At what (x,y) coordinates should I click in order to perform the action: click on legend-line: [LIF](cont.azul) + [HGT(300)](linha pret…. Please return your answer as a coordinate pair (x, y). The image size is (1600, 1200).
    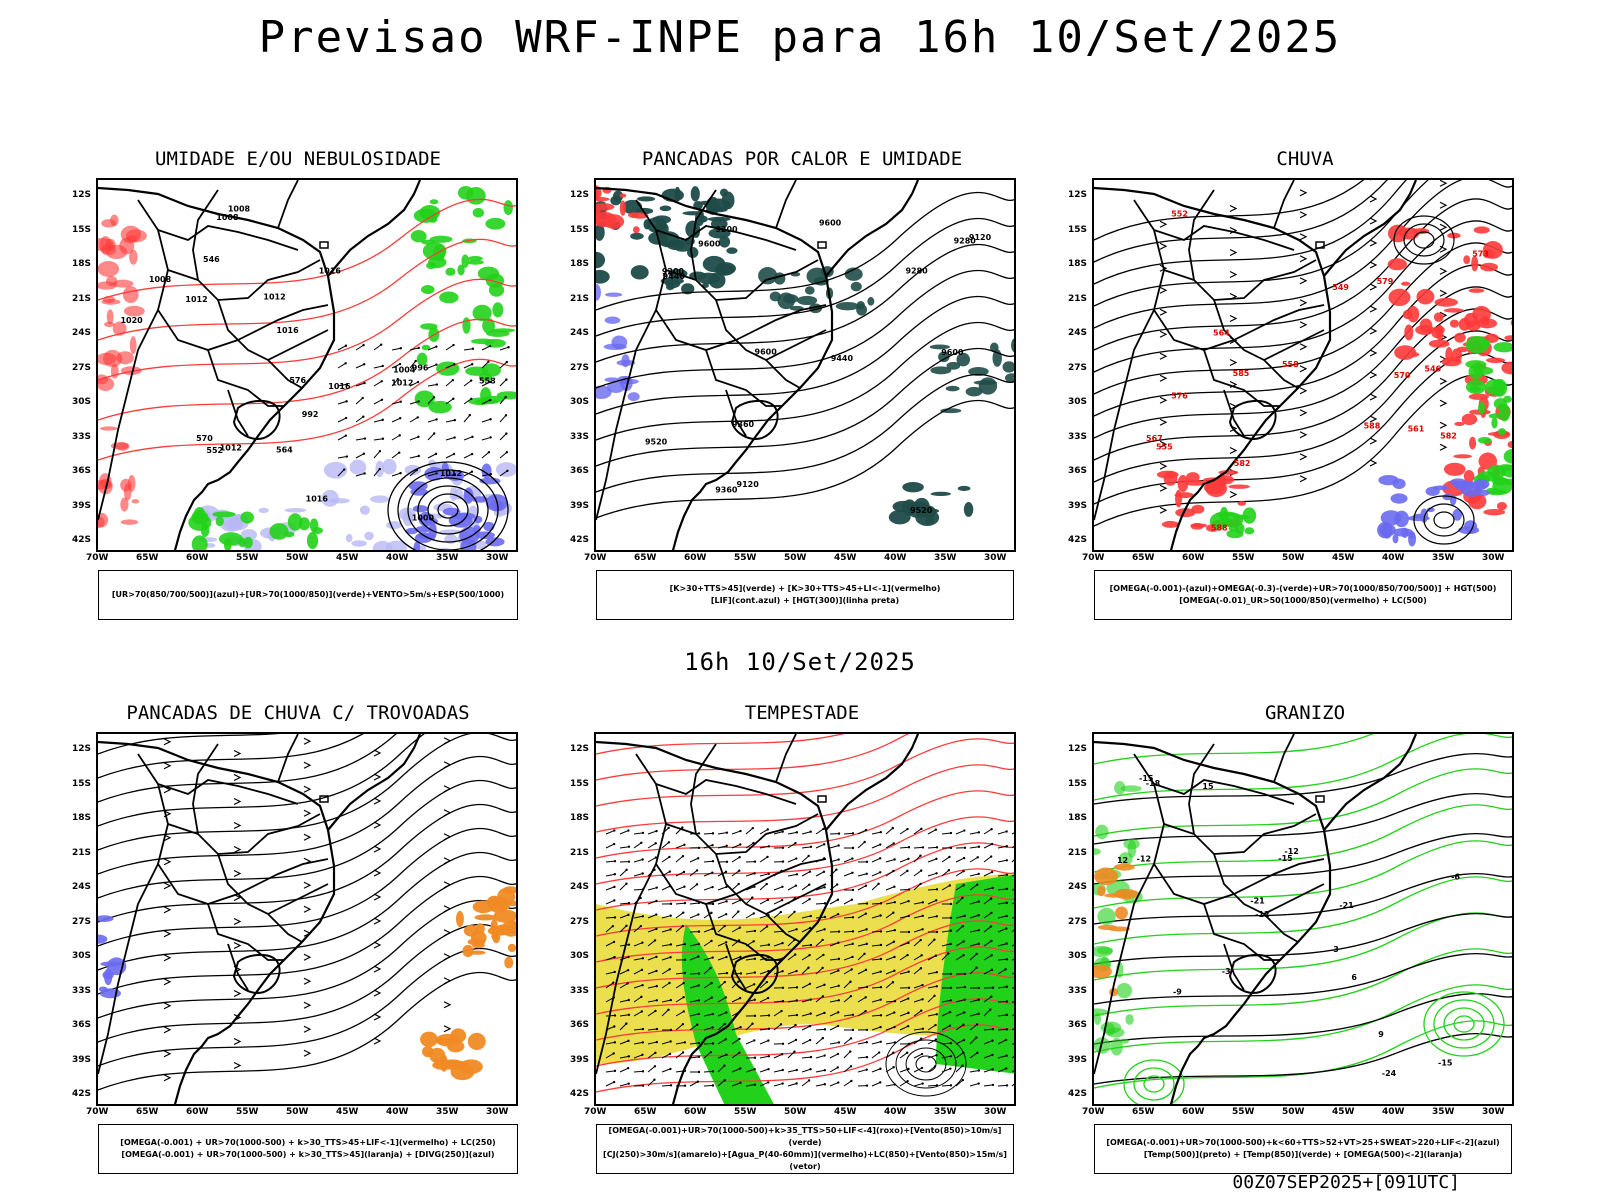
    Looking at the image, I should click on (805, 600).